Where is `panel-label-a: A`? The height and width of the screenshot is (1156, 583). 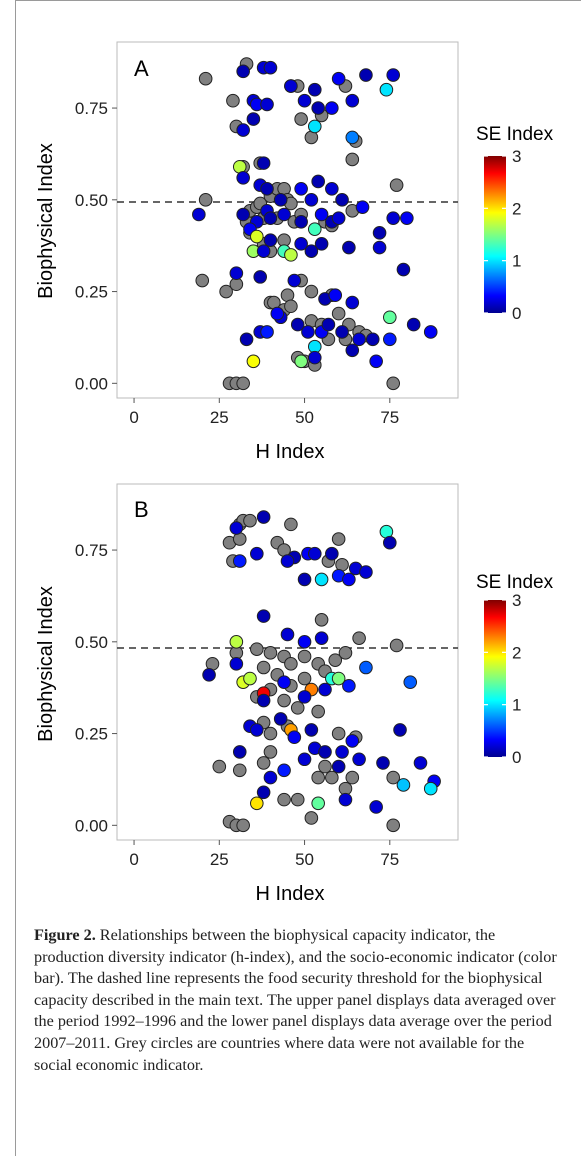 panel-label-a: A is located at coordinates (141, 68).